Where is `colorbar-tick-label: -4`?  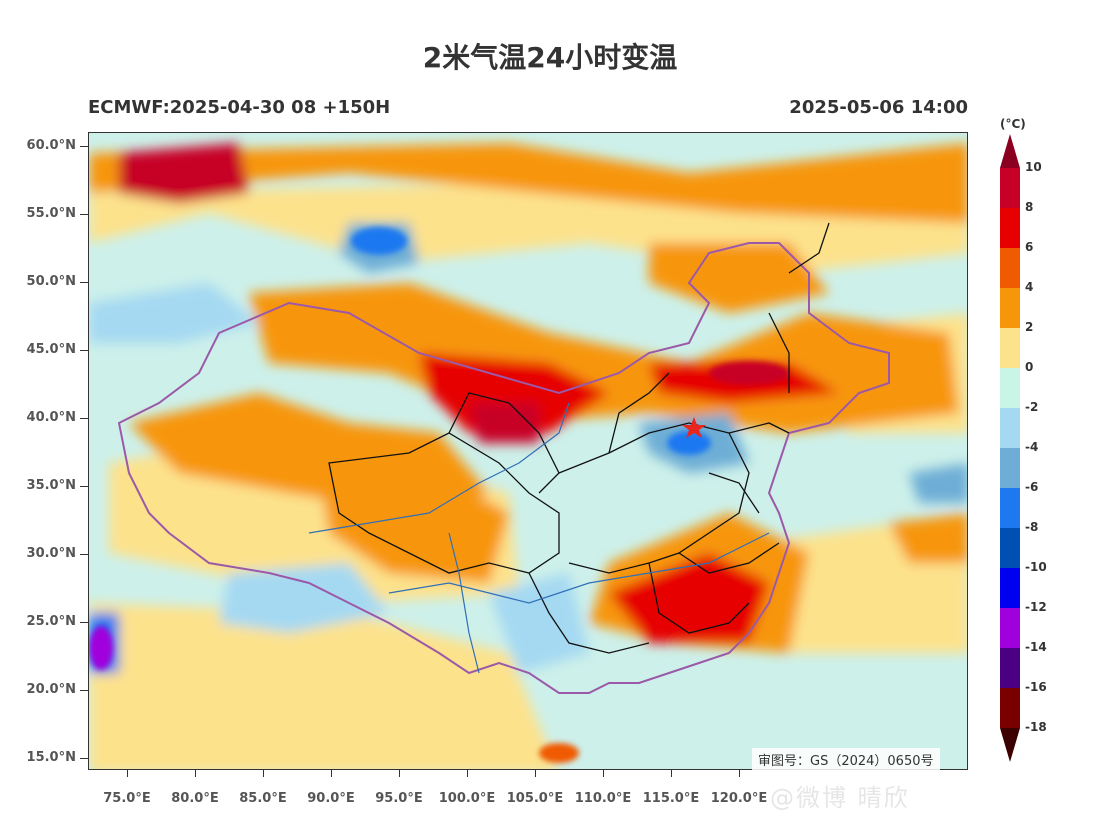
colorbar-tick-label: -4 is located at coordinates (1032, 447).